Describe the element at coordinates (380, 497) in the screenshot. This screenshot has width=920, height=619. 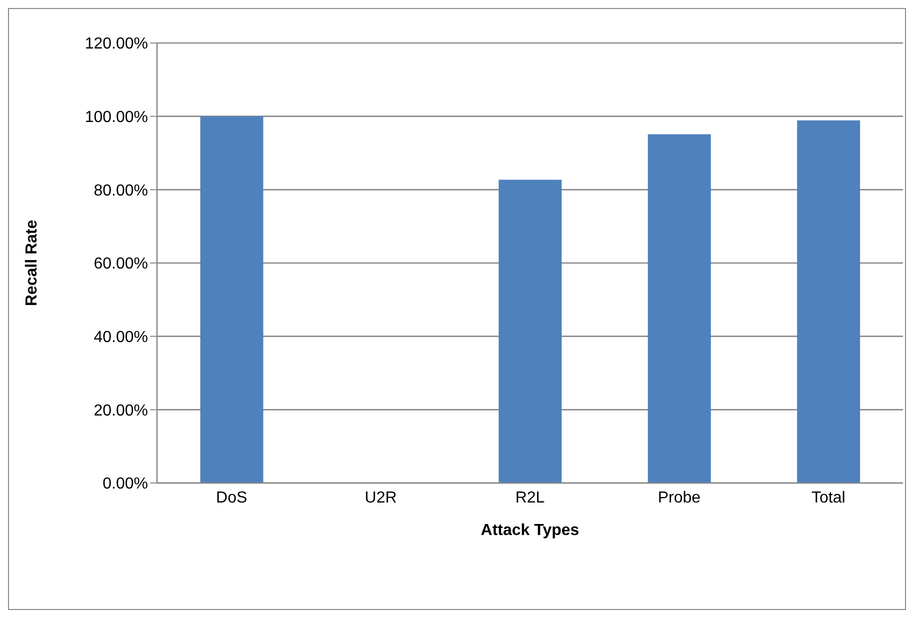
I see `x-tick-label: U2R` at that location.